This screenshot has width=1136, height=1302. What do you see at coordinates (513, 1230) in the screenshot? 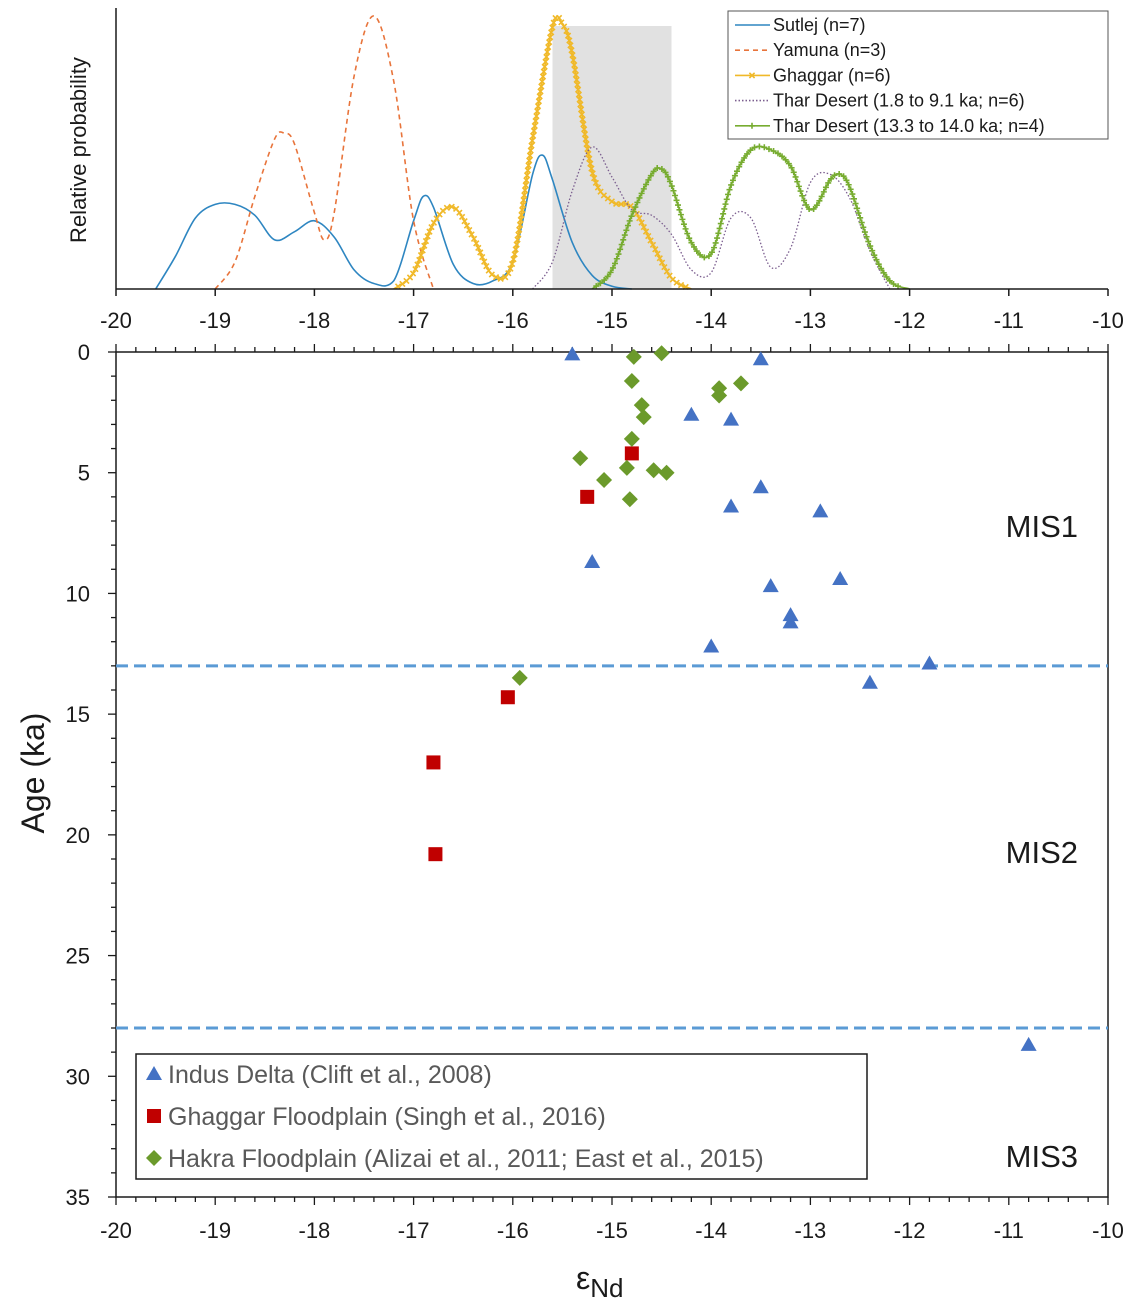
I see `x-tick-label: -16` at bounding box center [513, 1230].